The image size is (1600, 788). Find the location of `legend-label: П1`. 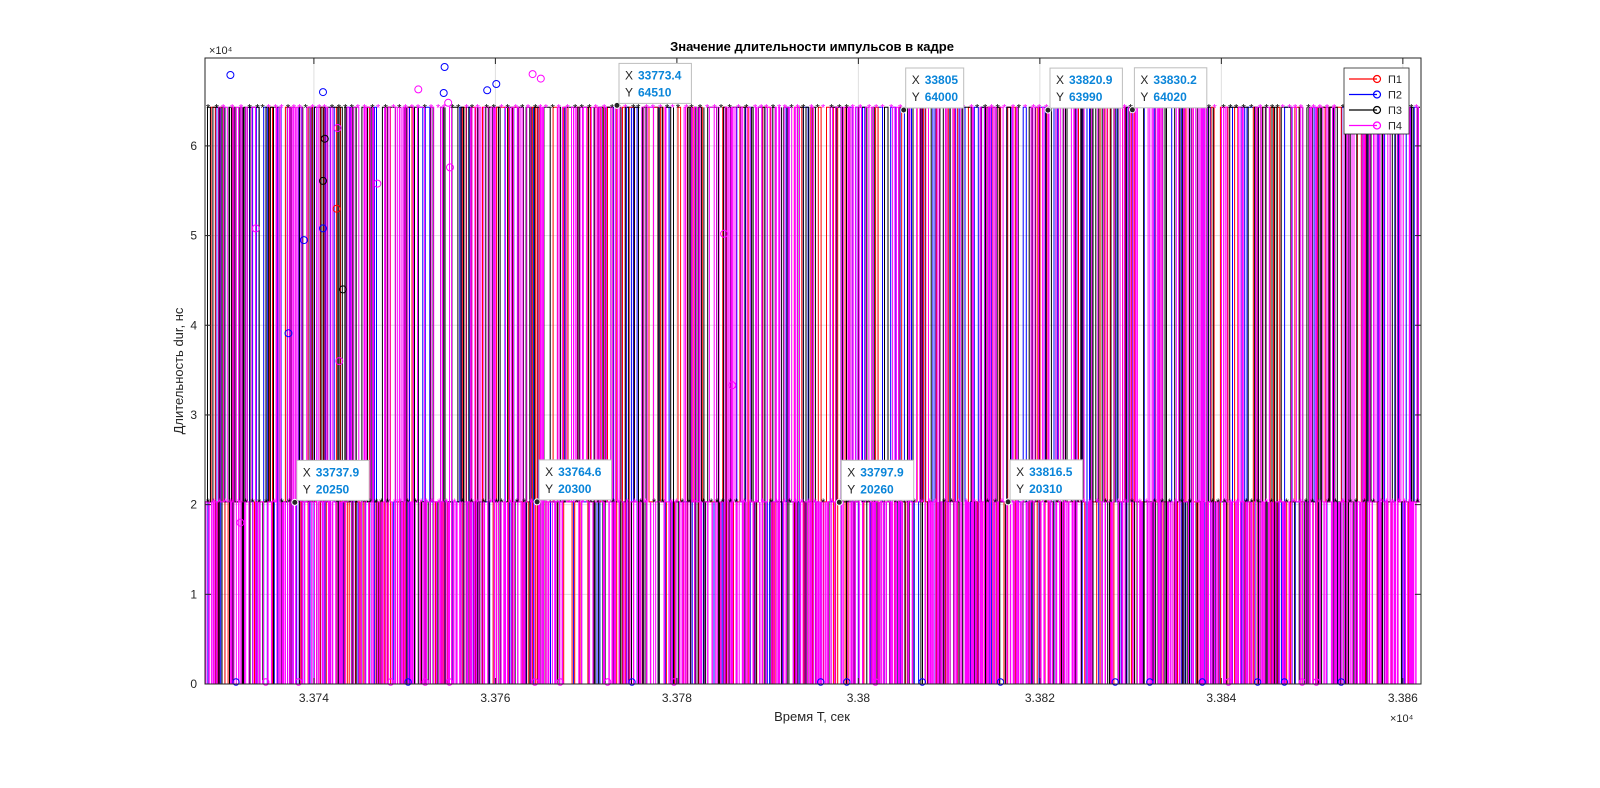

legend-label: П1 is located at coordinates (1395, 80).